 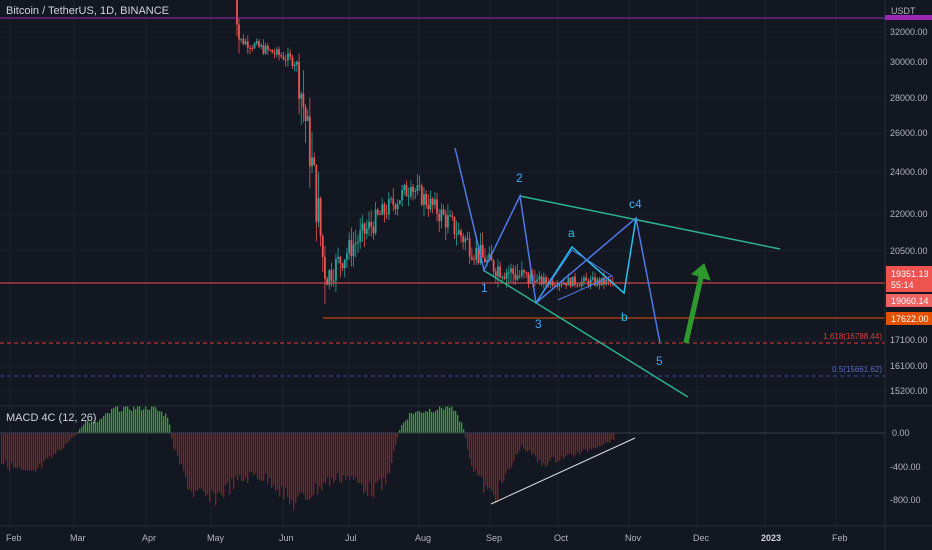 I want to click on price-tick-30000: 30000.00, so click(x=909, y=62).